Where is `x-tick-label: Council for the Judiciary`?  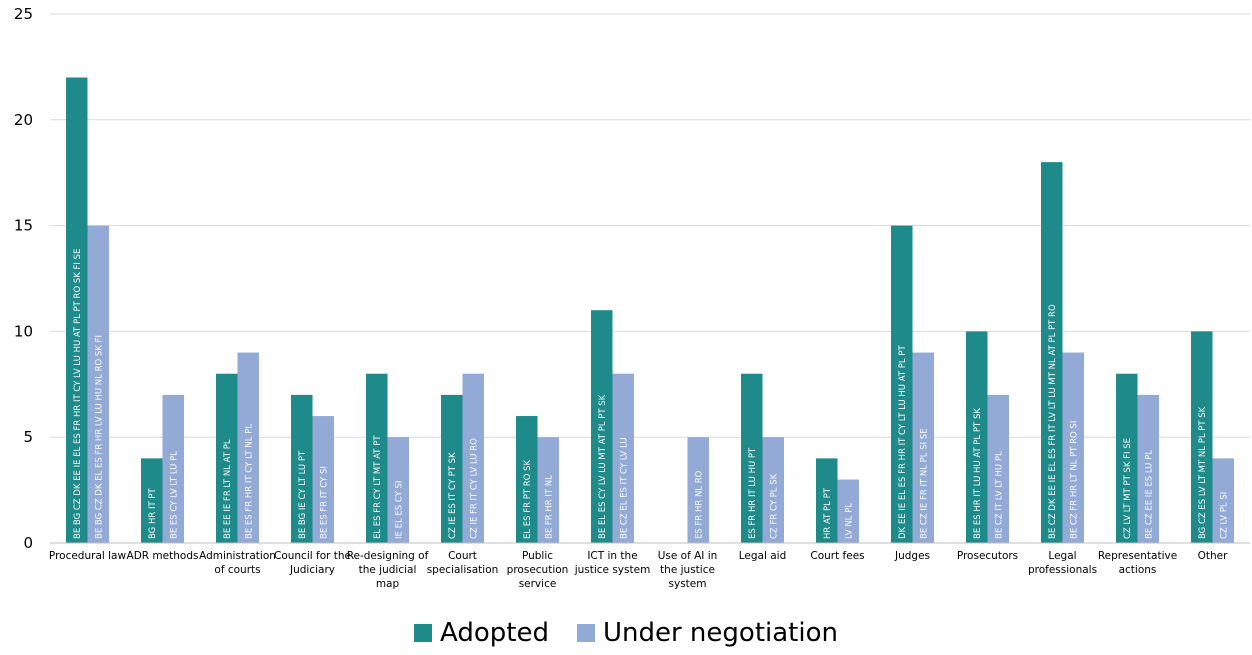
x-tick-label: Council for the Judiciary is located at coordinates (312, 563).